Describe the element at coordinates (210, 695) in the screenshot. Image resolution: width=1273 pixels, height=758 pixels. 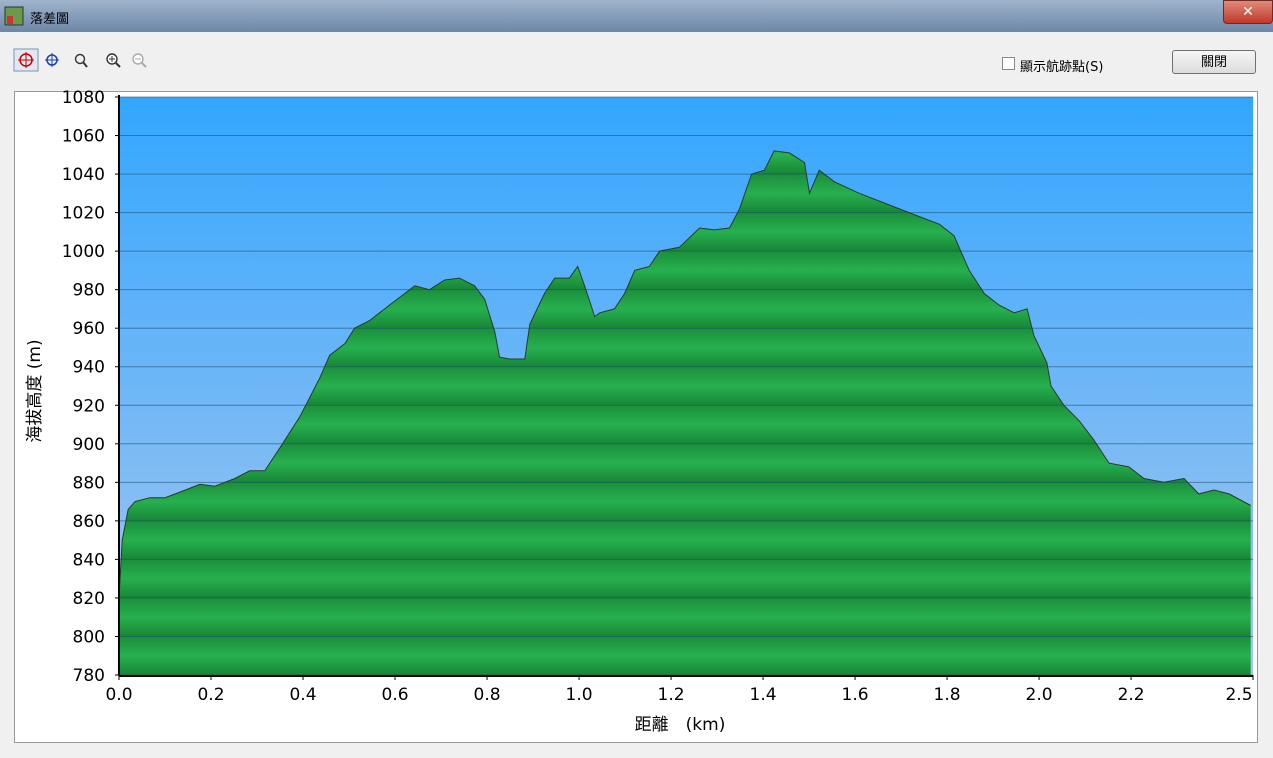
I see `x-tick-label: 0.2` at that location.